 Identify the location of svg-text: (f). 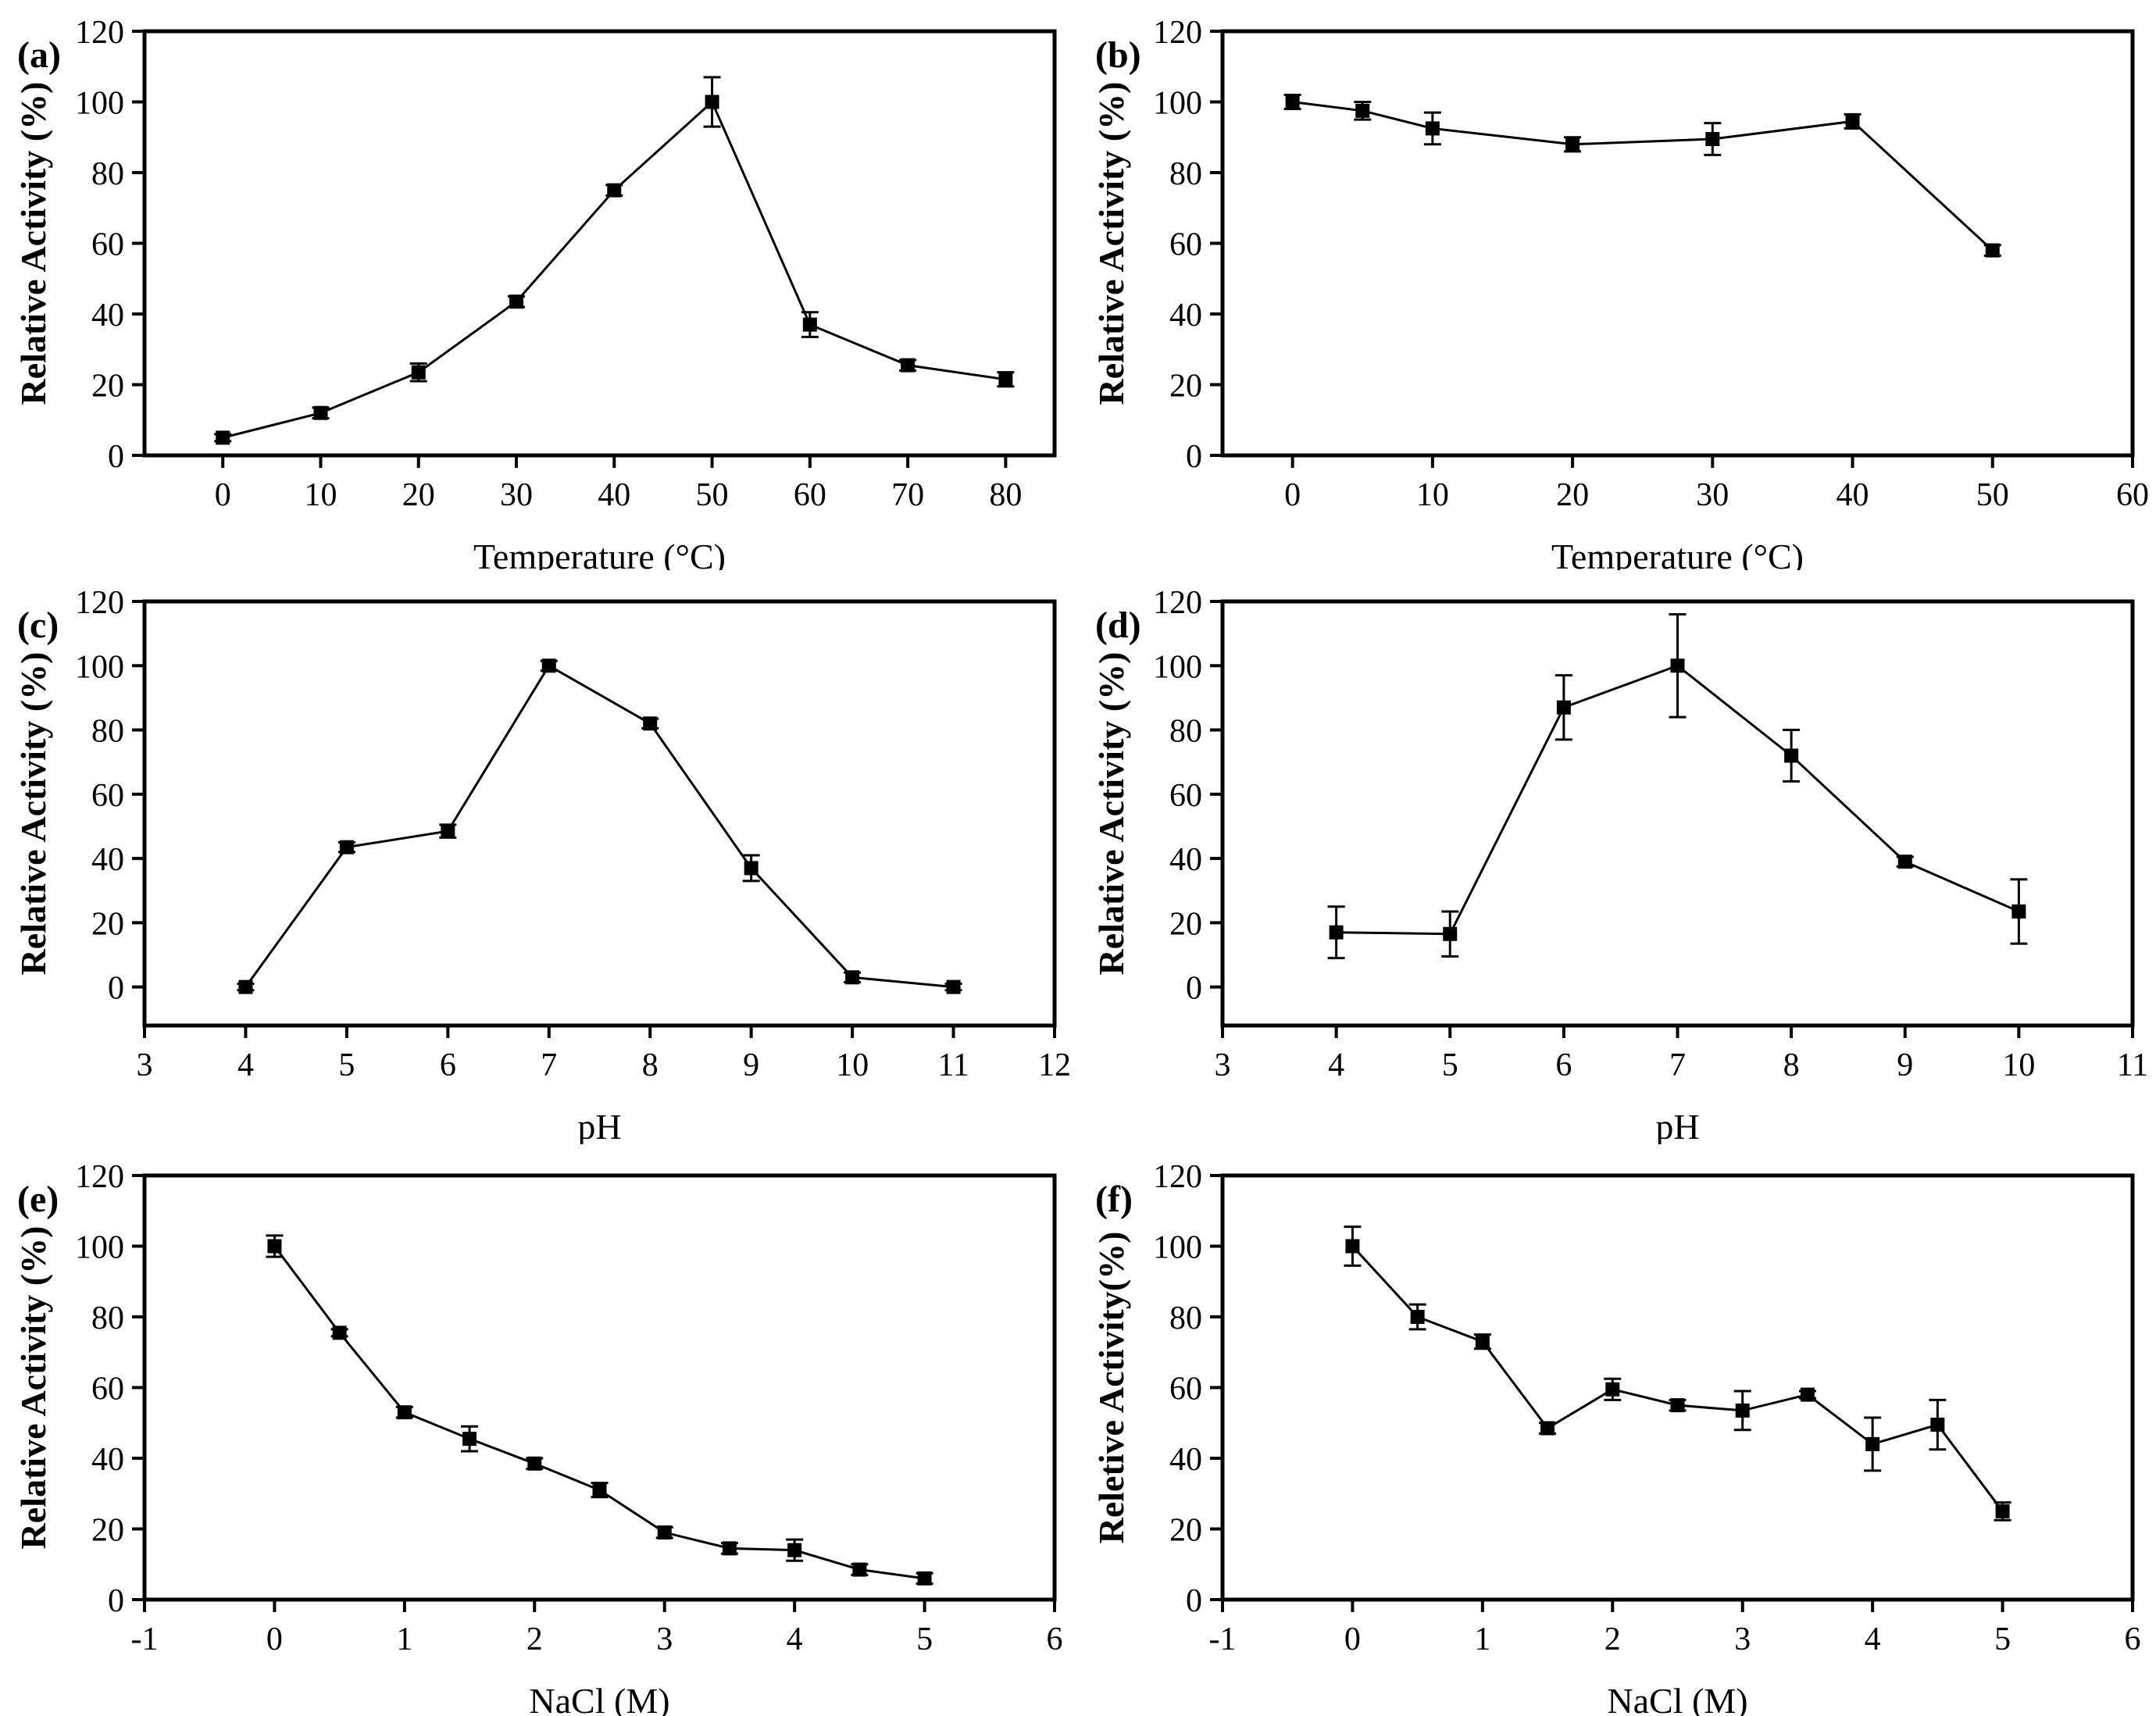
(1114, 1199).